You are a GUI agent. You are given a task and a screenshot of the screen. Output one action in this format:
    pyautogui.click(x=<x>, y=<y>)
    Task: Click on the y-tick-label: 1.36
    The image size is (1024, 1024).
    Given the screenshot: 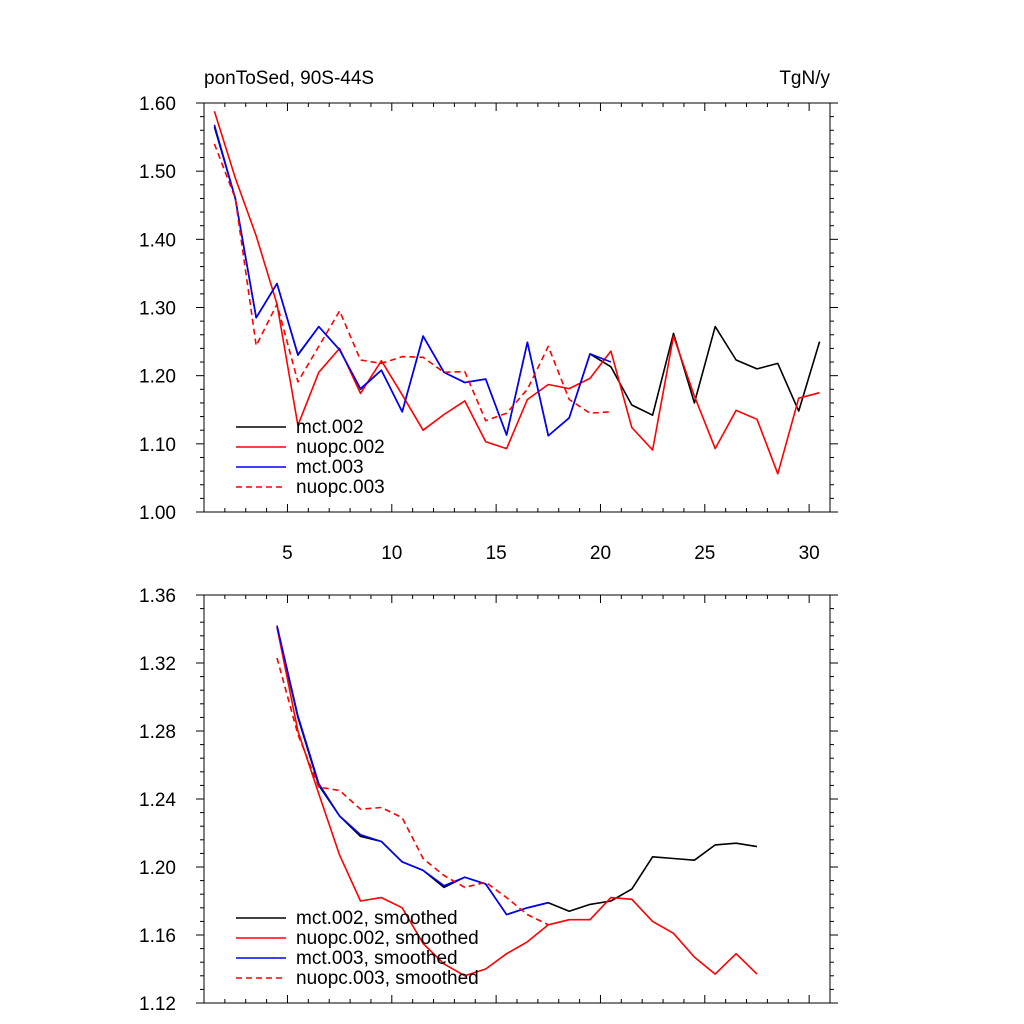 What is the action you would take?
    pyautogui.click(x=157, y=596)
    